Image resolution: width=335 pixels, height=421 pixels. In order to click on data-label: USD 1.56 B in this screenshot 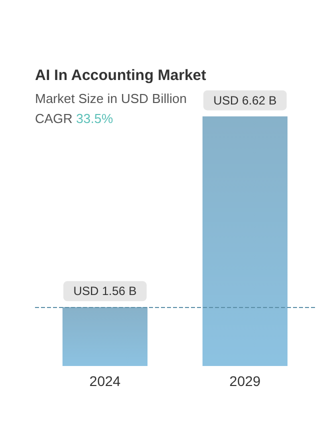, I will do `click(105, 291)`.